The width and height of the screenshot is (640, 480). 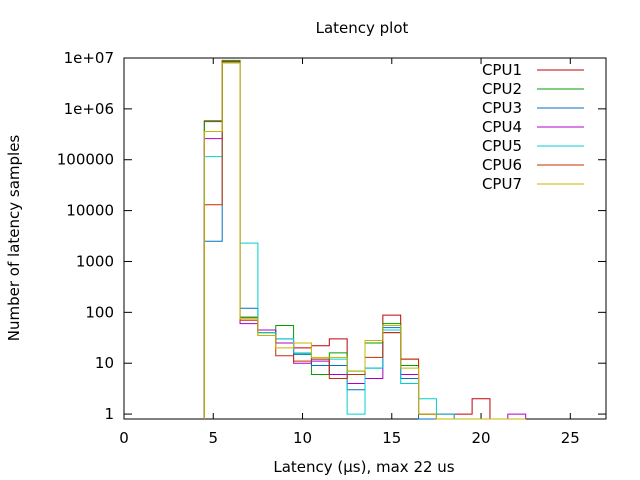 I want to click on legend-label: CPU5, so click(x=502, y=146).